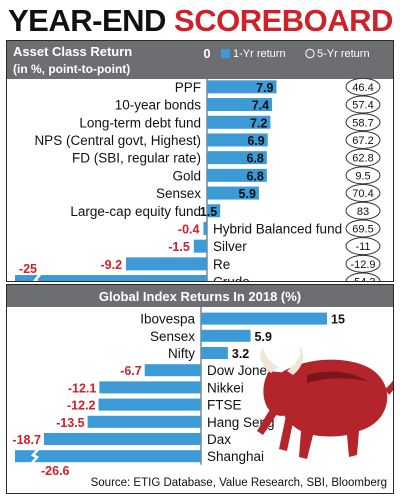  I want to click on value-label-5yr: -54.3, so click(362, 279).